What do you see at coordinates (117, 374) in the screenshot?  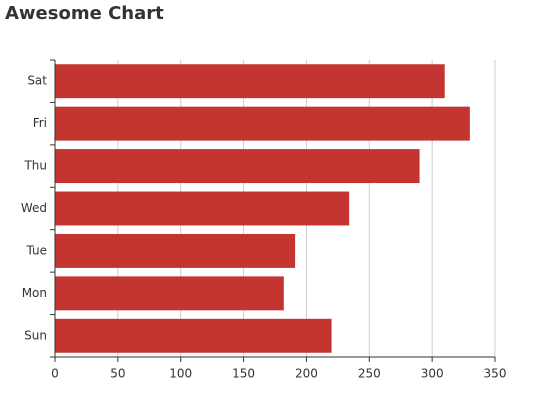 I see `x-tick-label: 50` at bounding box center [117, 374].